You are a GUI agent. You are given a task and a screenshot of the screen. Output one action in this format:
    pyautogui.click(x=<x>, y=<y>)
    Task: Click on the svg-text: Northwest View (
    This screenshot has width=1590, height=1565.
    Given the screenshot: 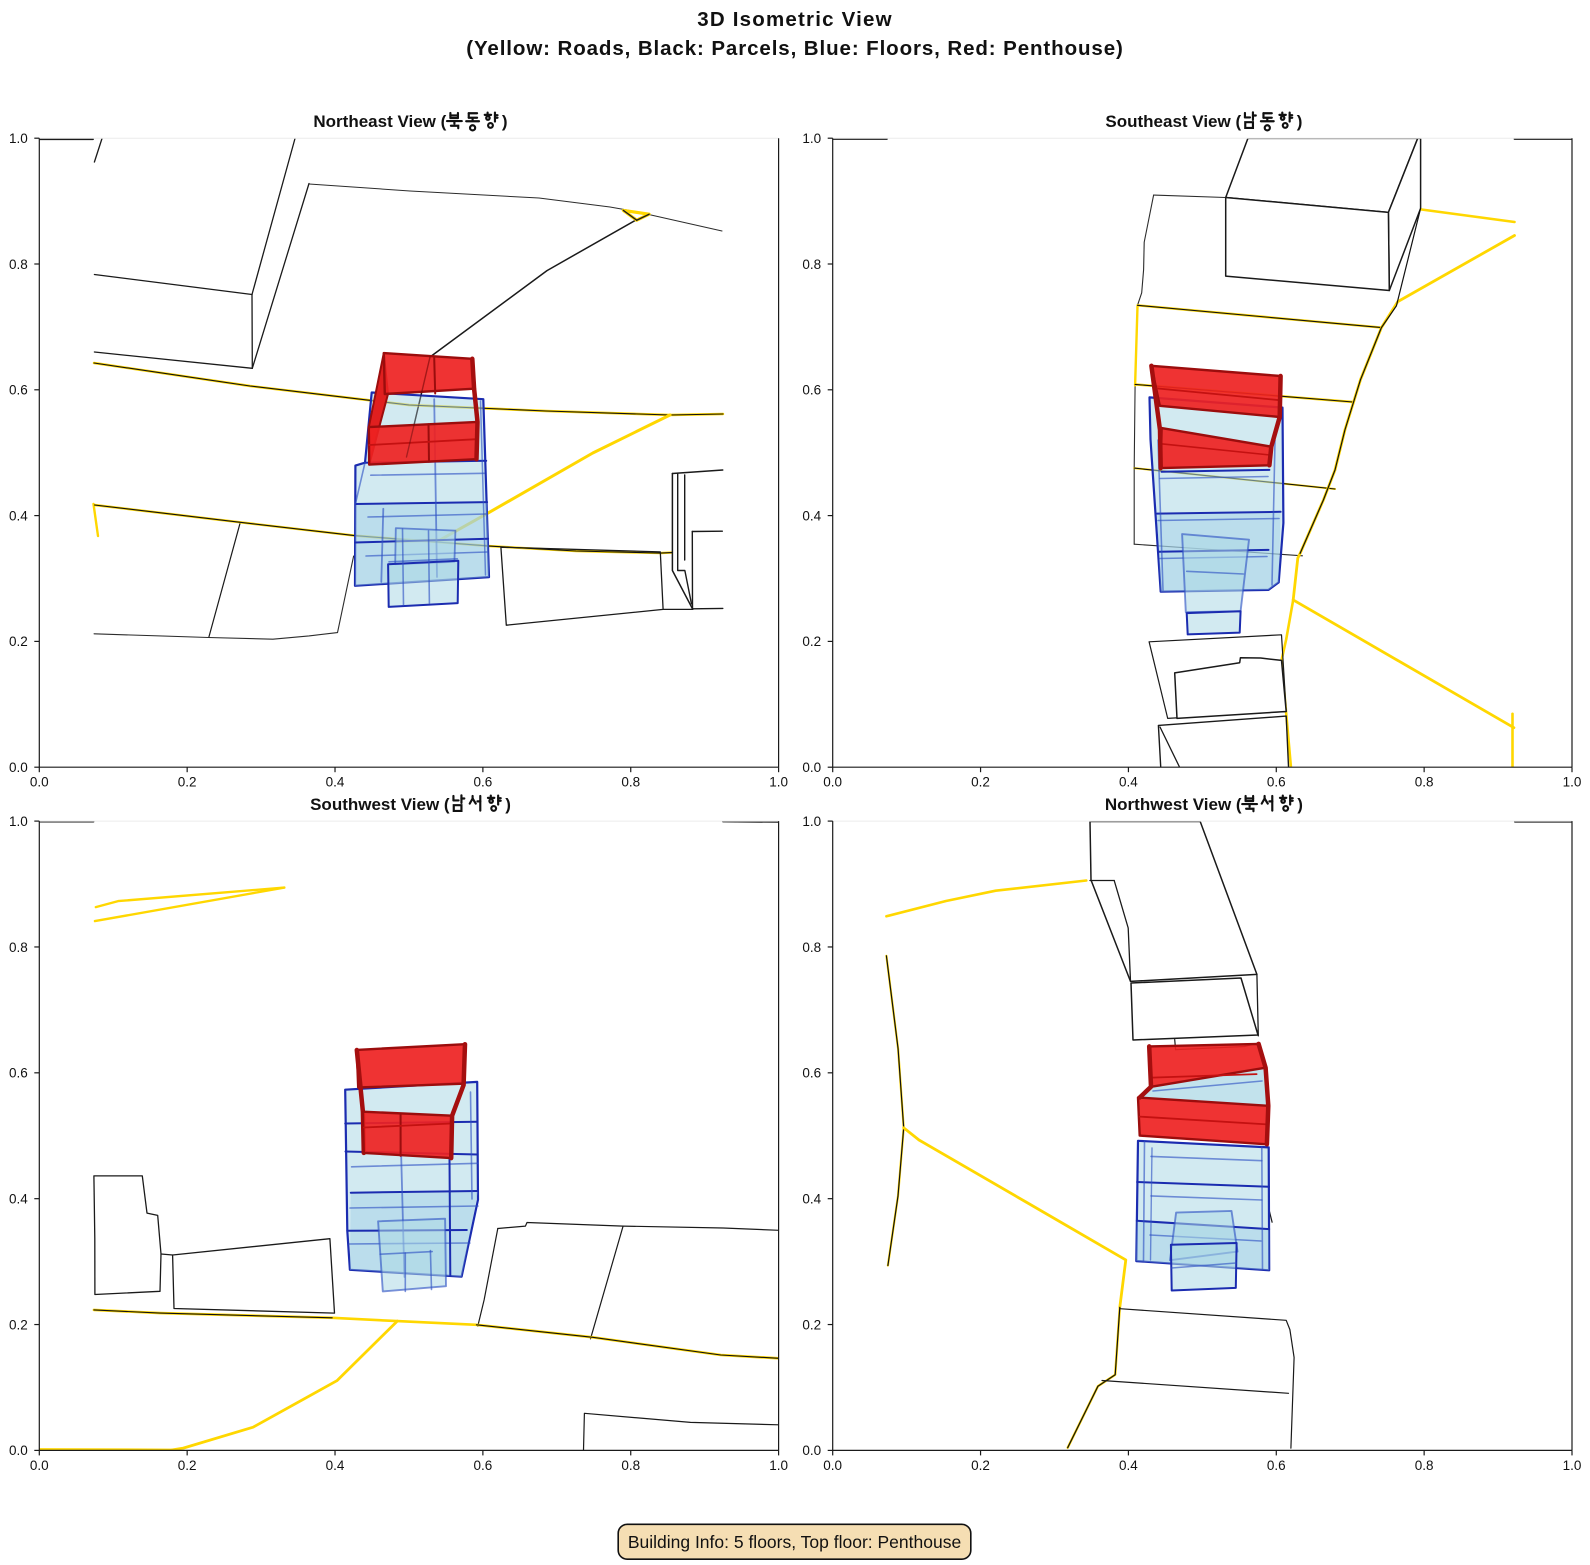 What is the action you would take?
    pyautogui.click(x=1173, y=804)
    